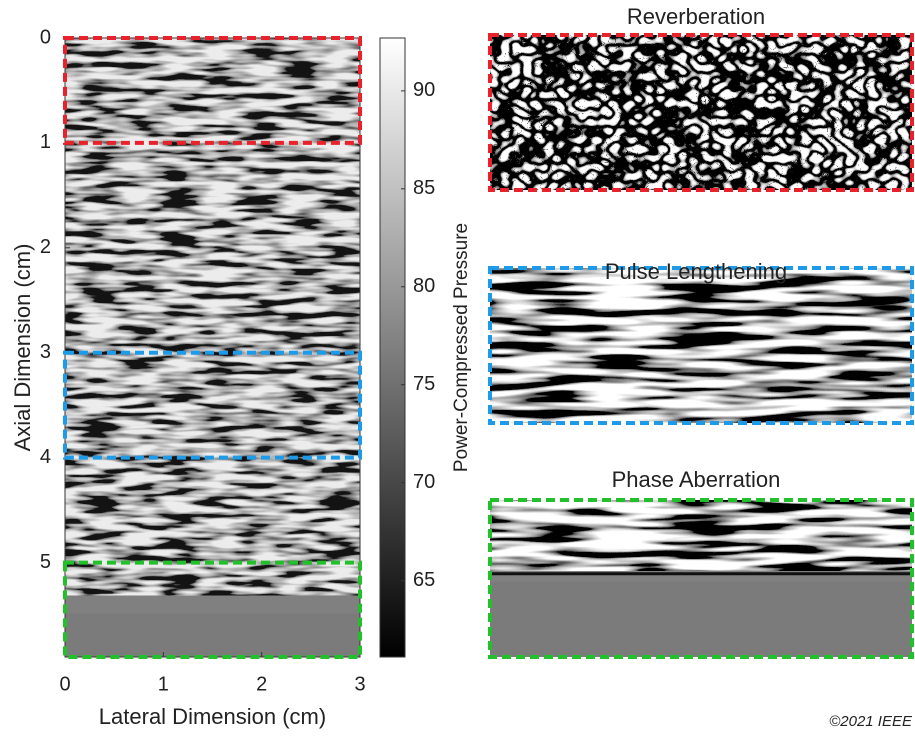  Describe the element at coordinates (696, 16) in the screenshot. I see `inset-title: Reverberation` at that location.